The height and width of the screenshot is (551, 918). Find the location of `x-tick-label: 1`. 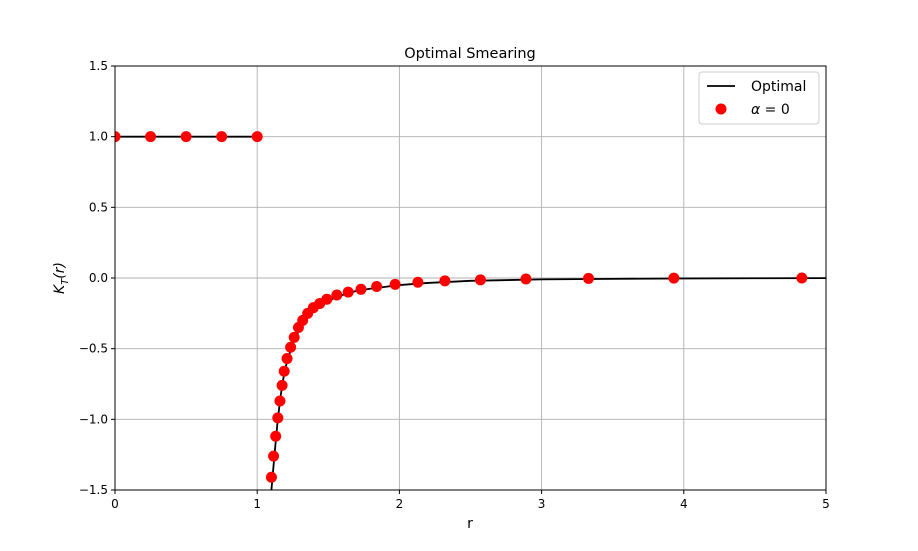

x-tick-label: 1 is located at coordinates (257, 504).